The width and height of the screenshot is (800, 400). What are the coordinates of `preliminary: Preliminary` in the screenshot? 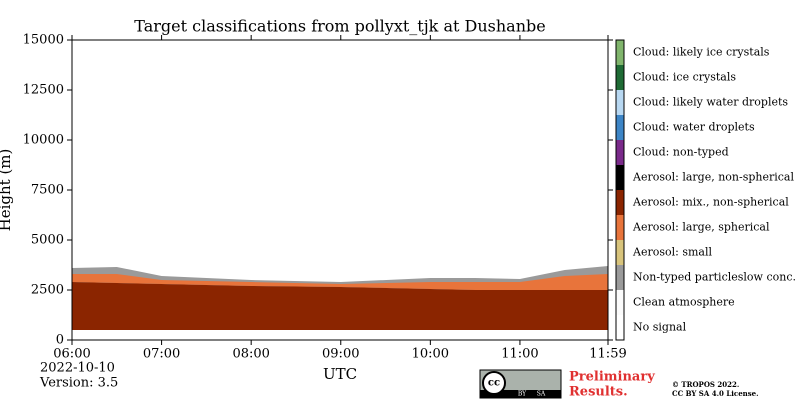 It's located at (612, 377).